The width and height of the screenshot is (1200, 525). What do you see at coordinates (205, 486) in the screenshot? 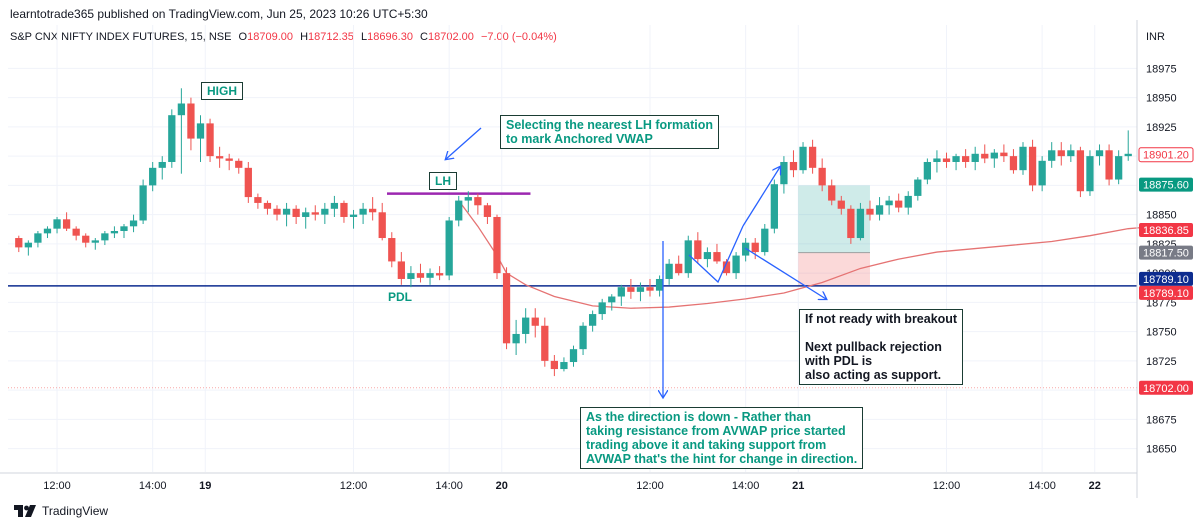
I see `time-tick-label: 19` at bounding box center [205, 486].